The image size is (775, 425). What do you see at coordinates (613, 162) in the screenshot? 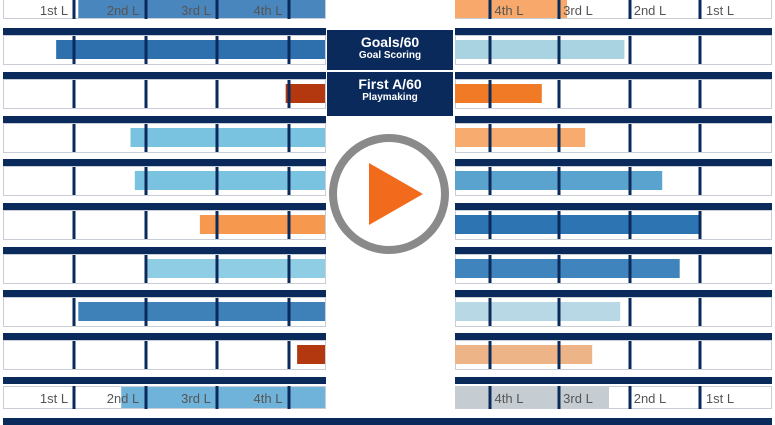
I see `right-row-4-header` at bounding box center [613, 162].